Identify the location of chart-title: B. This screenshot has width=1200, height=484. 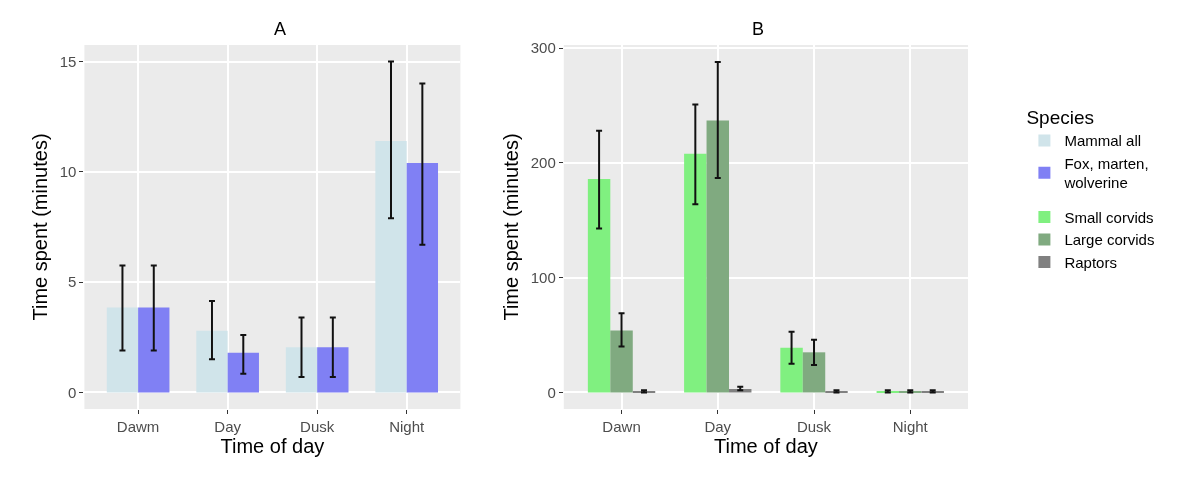
(758, 29).